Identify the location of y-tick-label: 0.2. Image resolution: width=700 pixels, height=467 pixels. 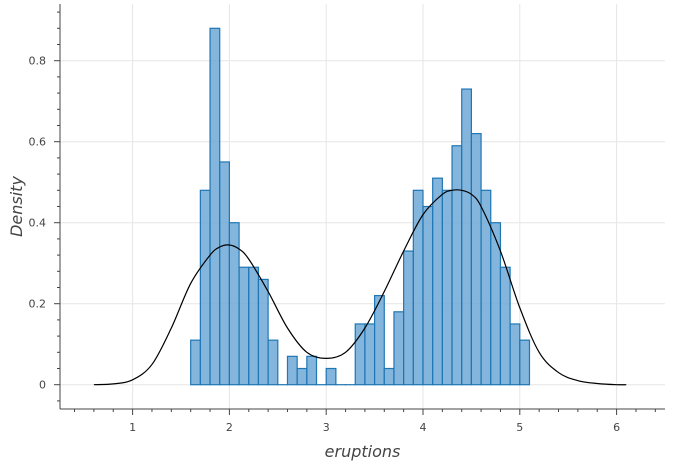
(38, 304).